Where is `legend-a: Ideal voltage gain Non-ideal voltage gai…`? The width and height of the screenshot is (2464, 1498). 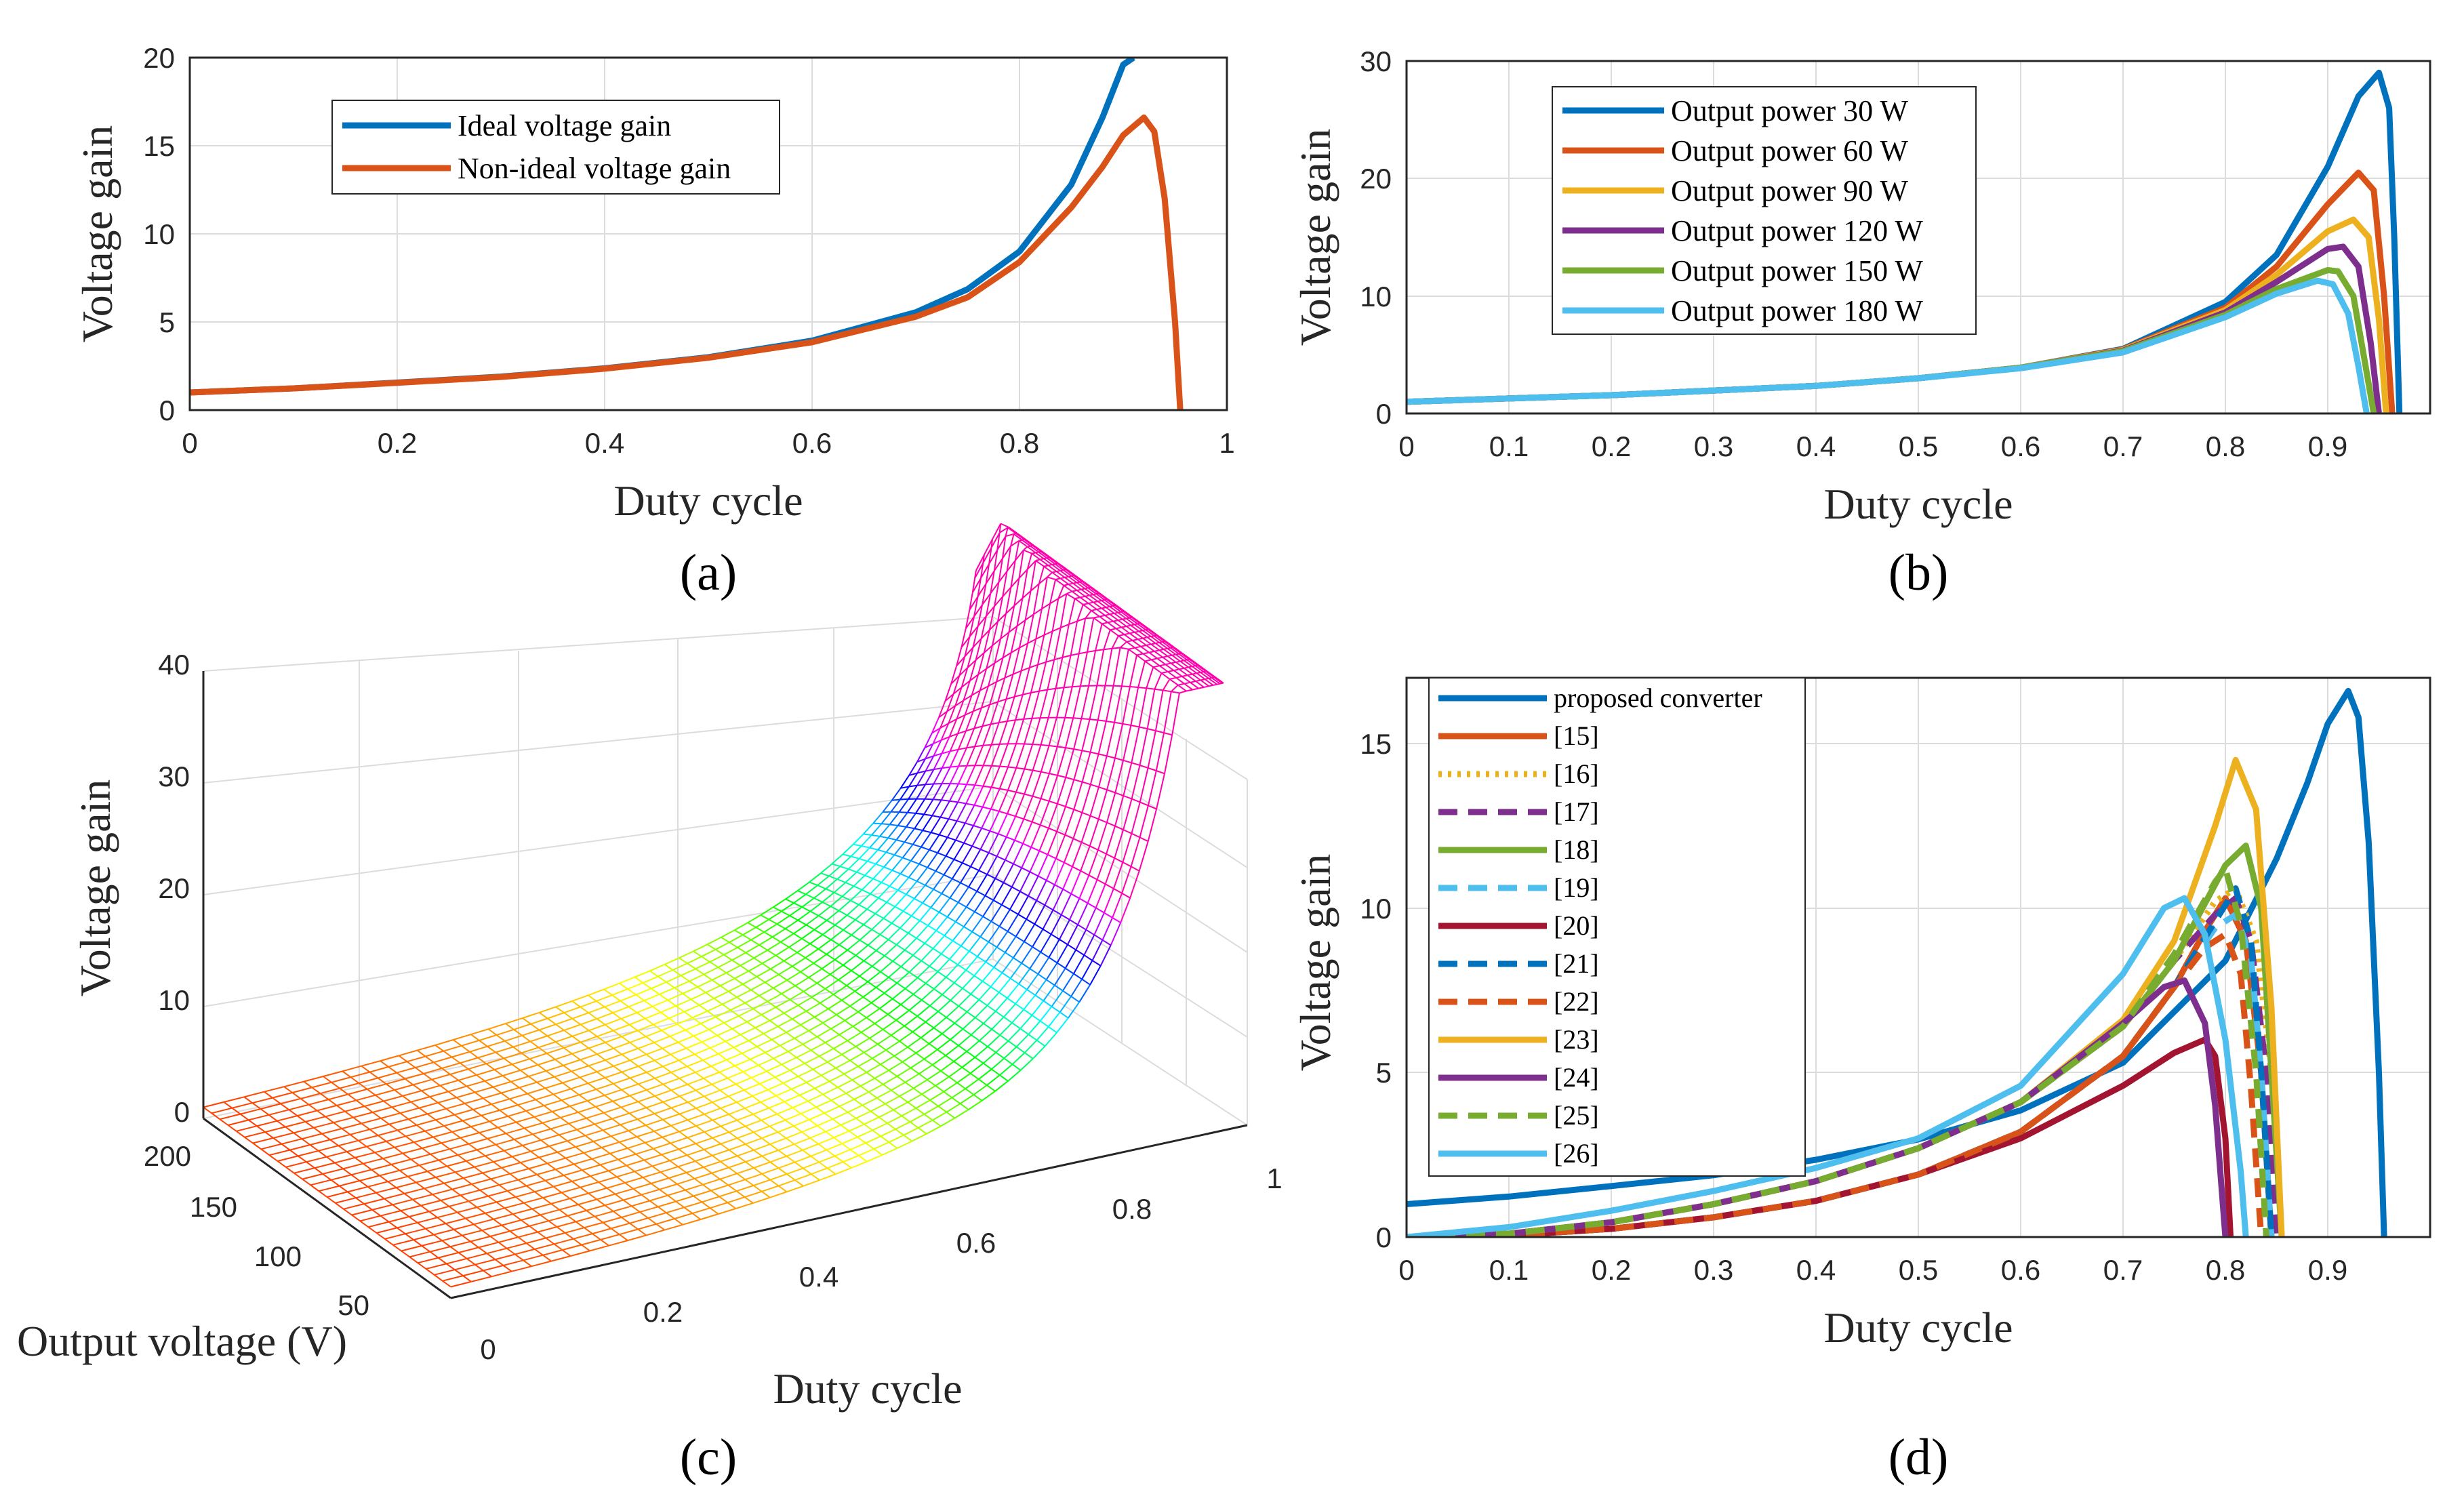
legend-a: Ideal voltage gain Non-ideal voltage gai… is located at coordinates (555, 147).